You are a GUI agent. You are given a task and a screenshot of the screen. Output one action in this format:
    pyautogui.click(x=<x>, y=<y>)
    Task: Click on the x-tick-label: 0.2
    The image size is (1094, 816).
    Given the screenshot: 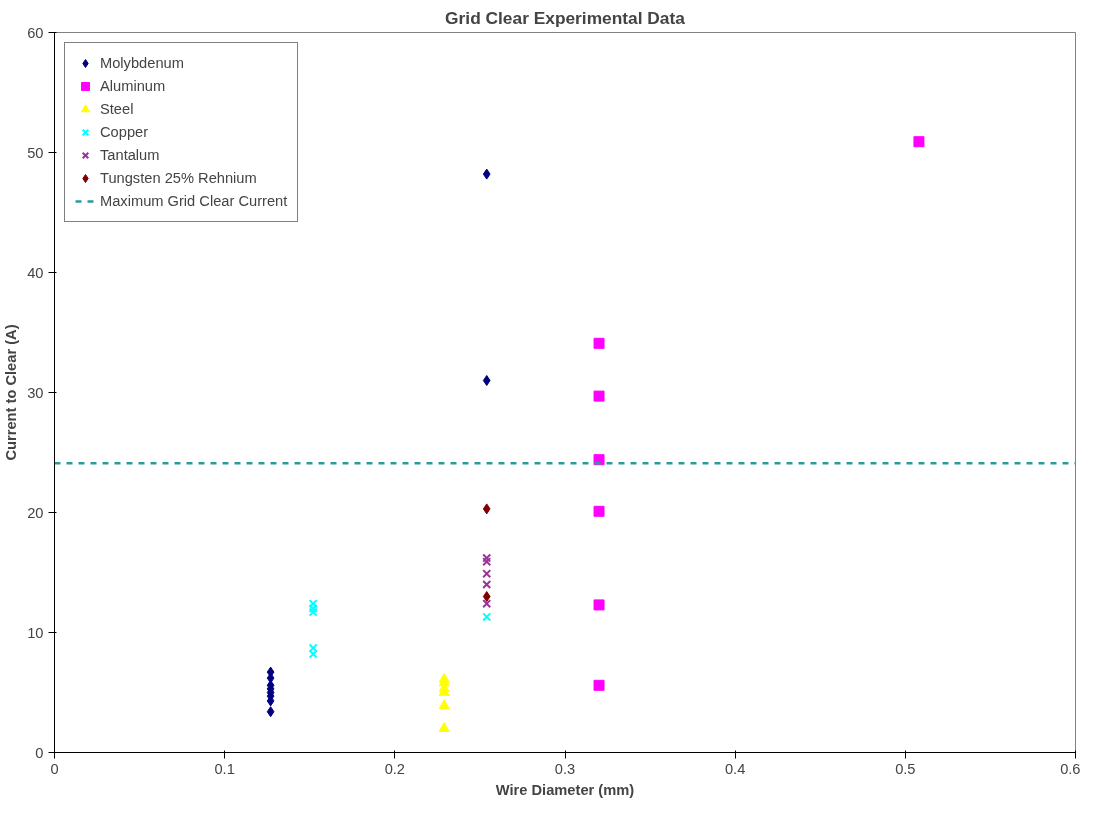 What is the action you would take?
    pyautogui.click(x=395, y=768)
    